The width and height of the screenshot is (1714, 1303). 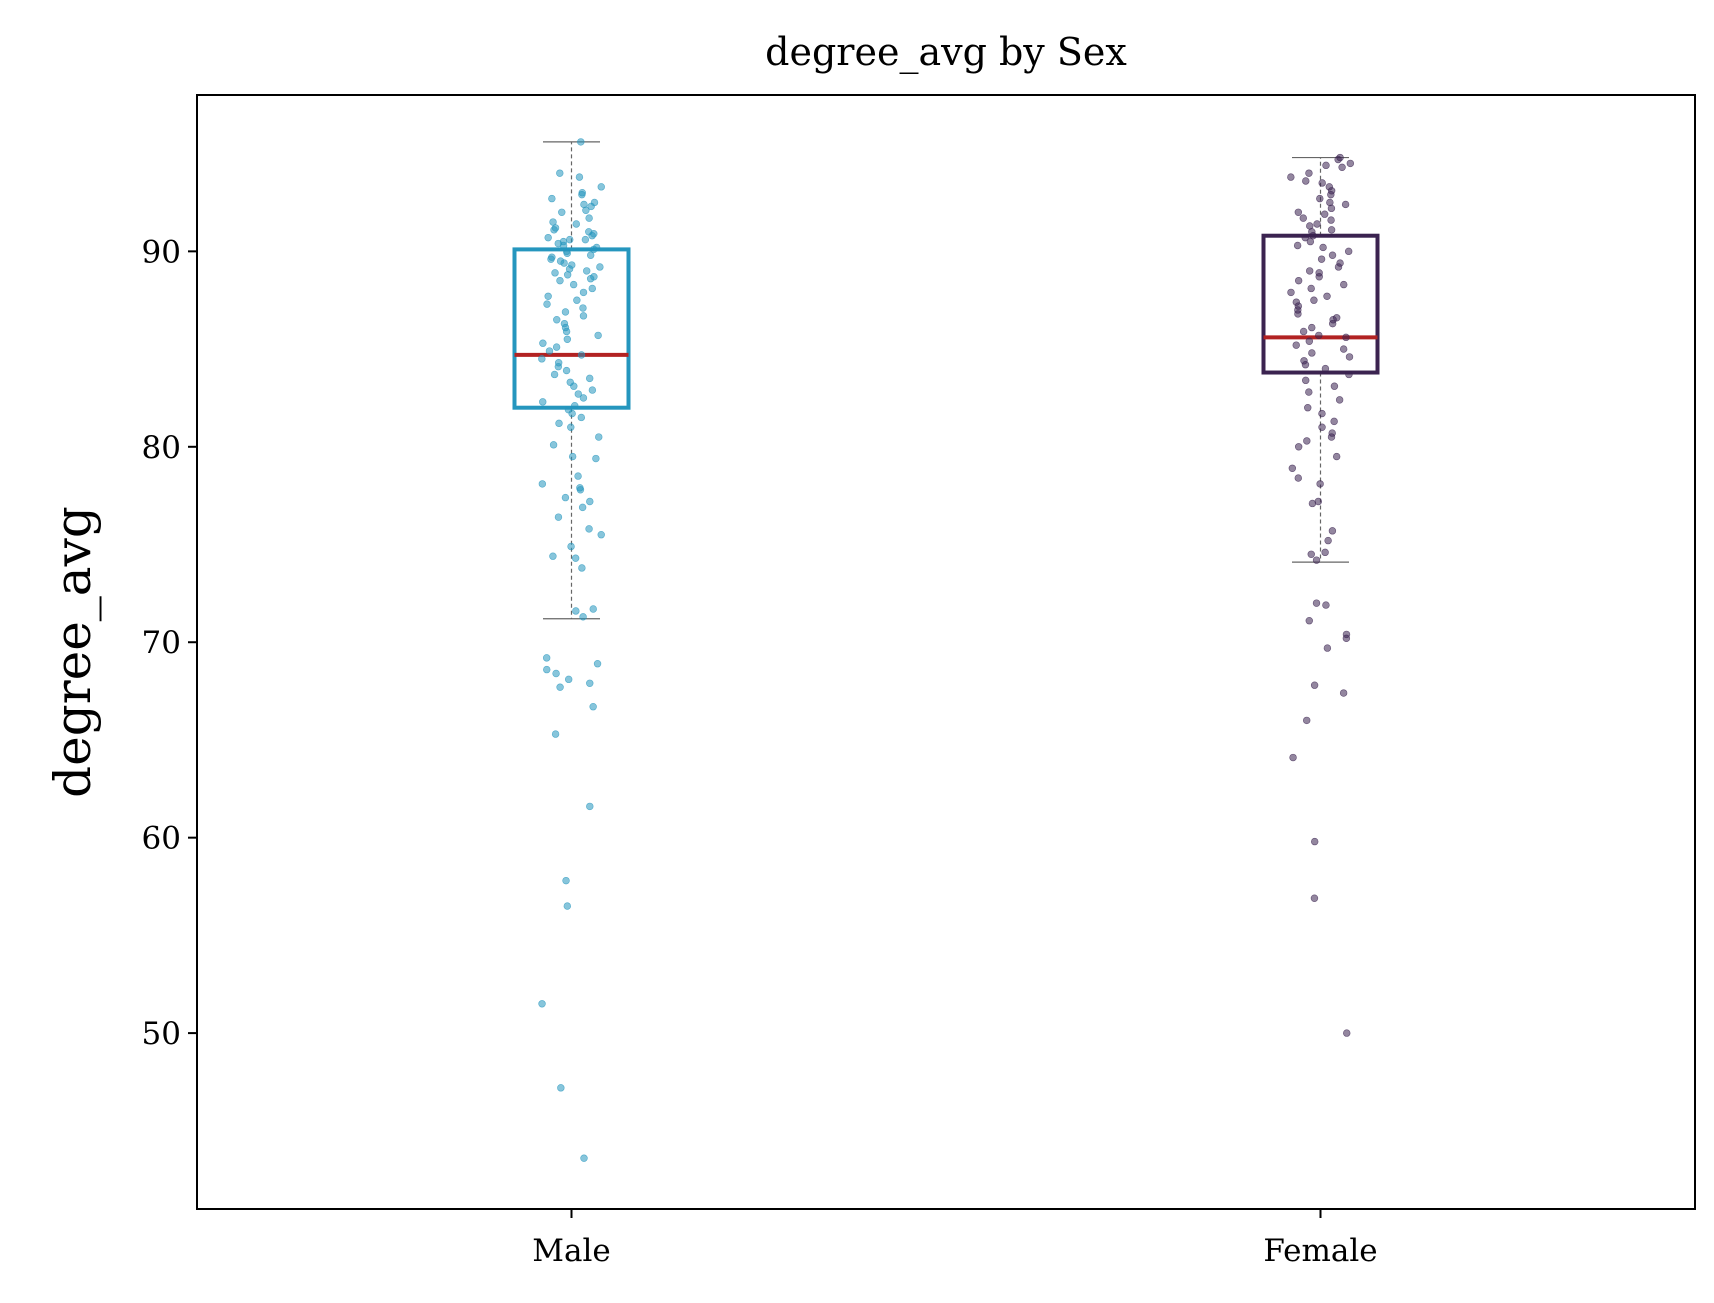 What do you see at coordinates (571, 1251) in the screenshot?
I see `x-tick-label: Male` at bounding box center [571, 1251].